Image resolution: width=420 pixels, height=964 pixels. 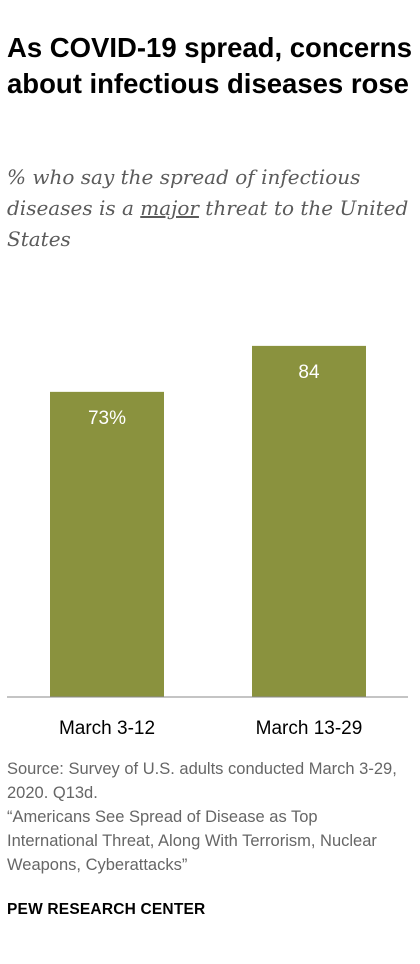 What do you see at coordinates (208, 223) in the screenshot?
I see `subtitle-text-after: threat to the United States` at bounding box center [208, 223].